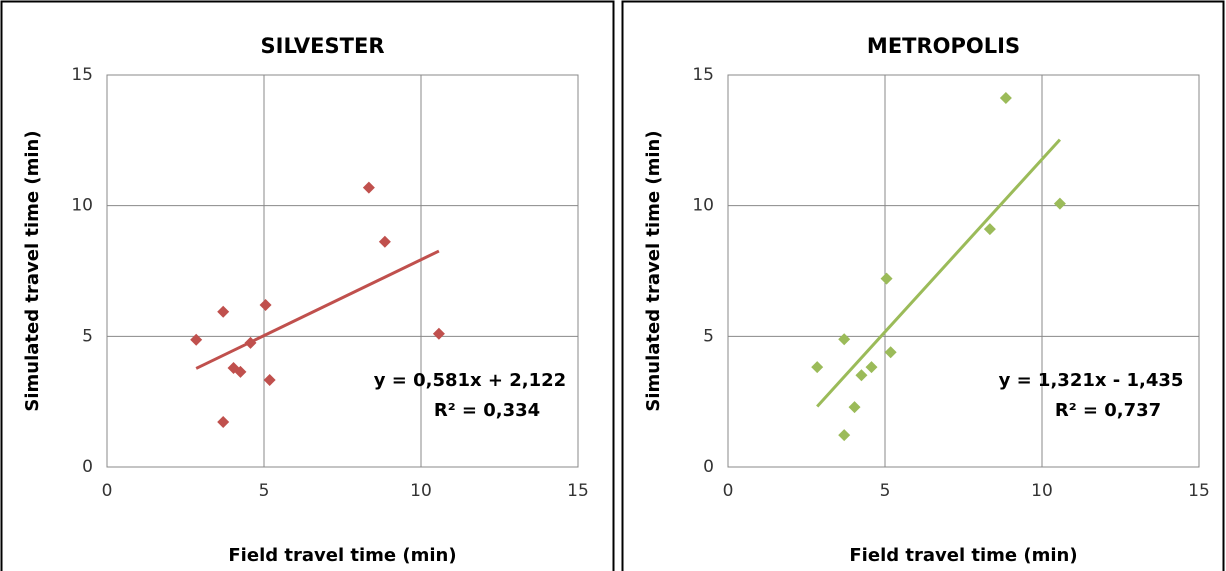 The image size is (1226, 571). Describe the element at coordinates (1108, 410) in the screenshot. I see `trend-r2: R² = 0,737` at that location.